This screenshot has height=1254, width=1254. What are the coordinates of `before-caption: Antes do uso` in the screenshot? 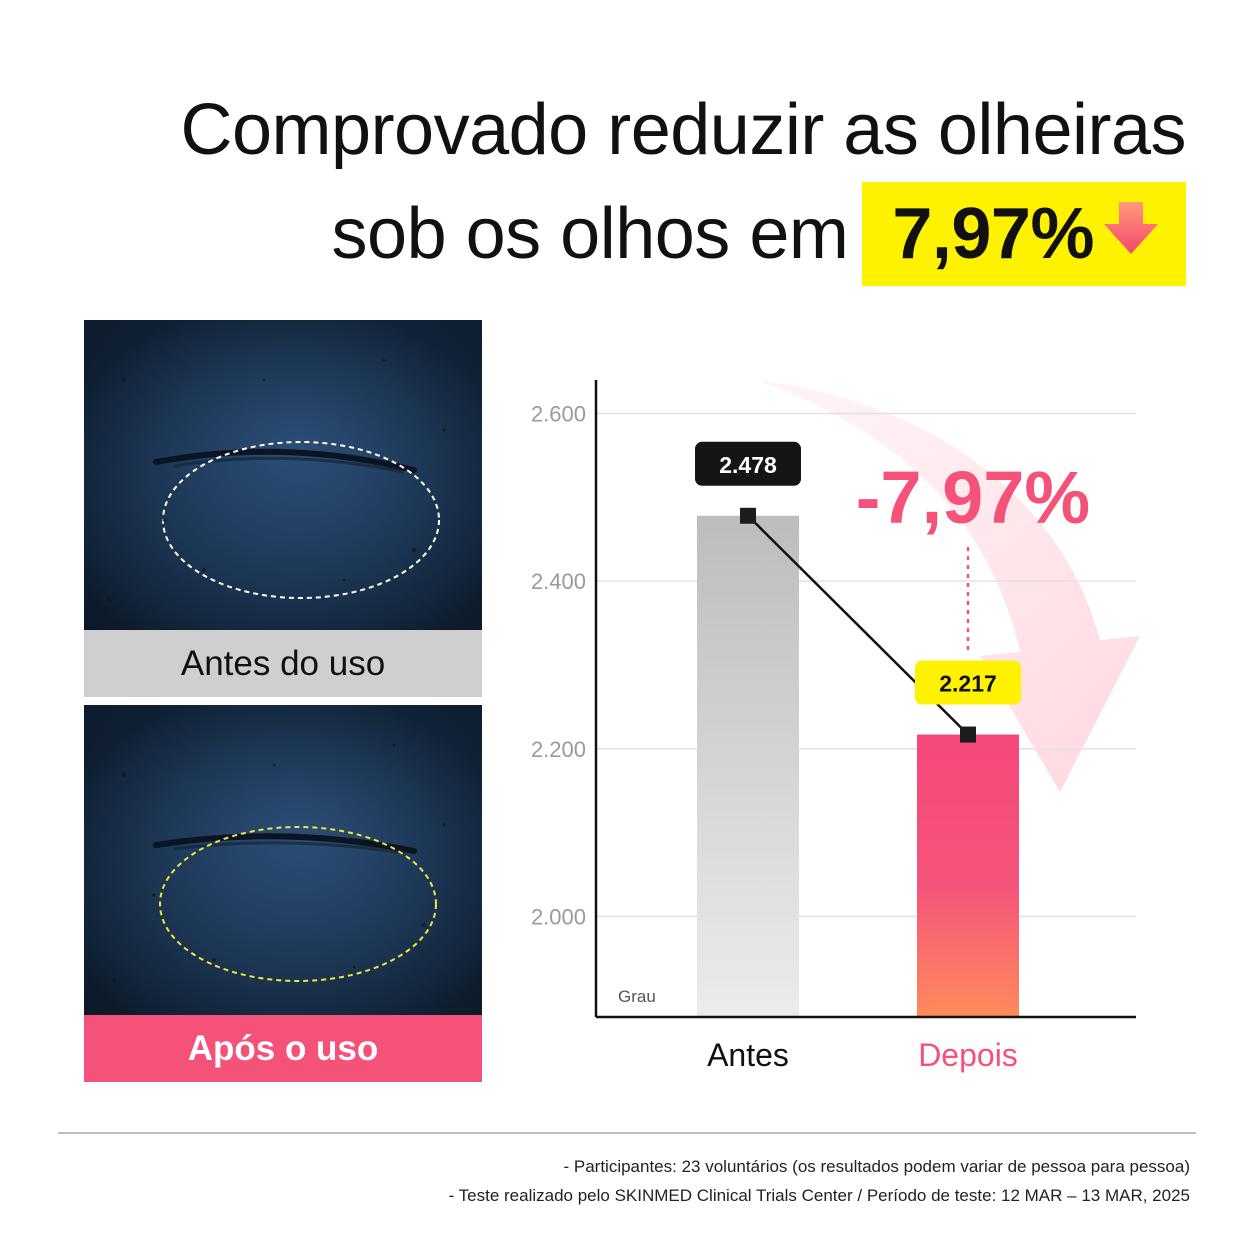 It's located at (283, 663).